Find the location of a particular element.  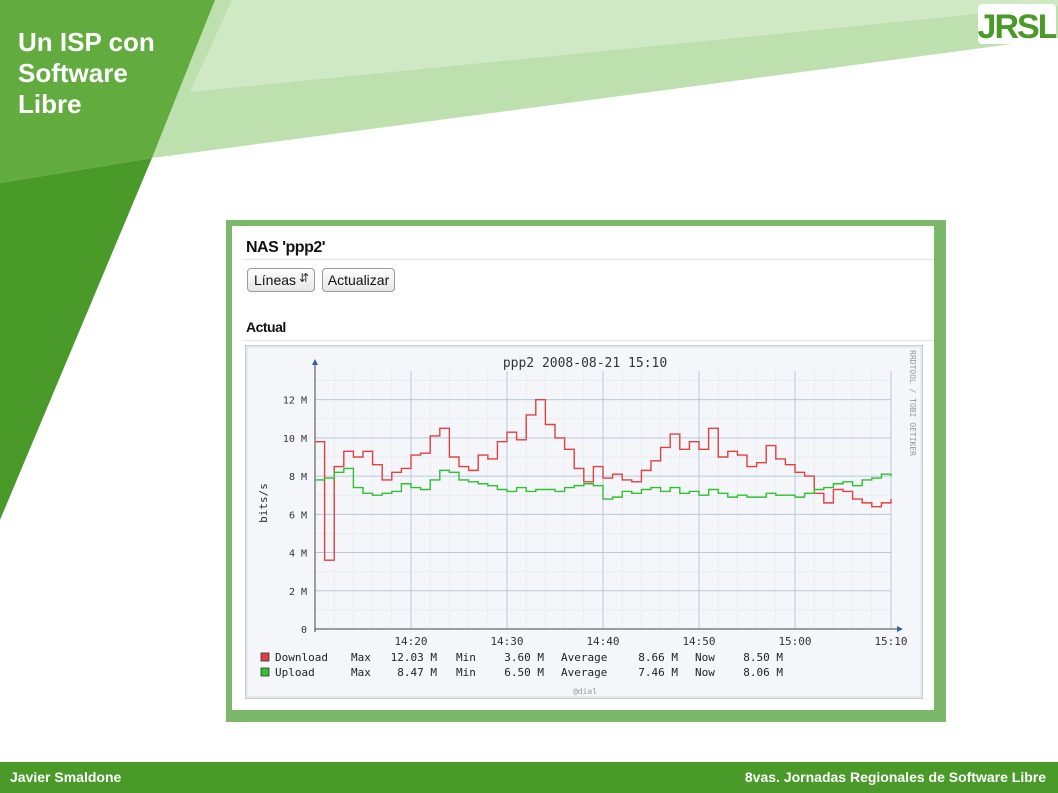

dark-green-triangle is located at coordinates (76, 339).